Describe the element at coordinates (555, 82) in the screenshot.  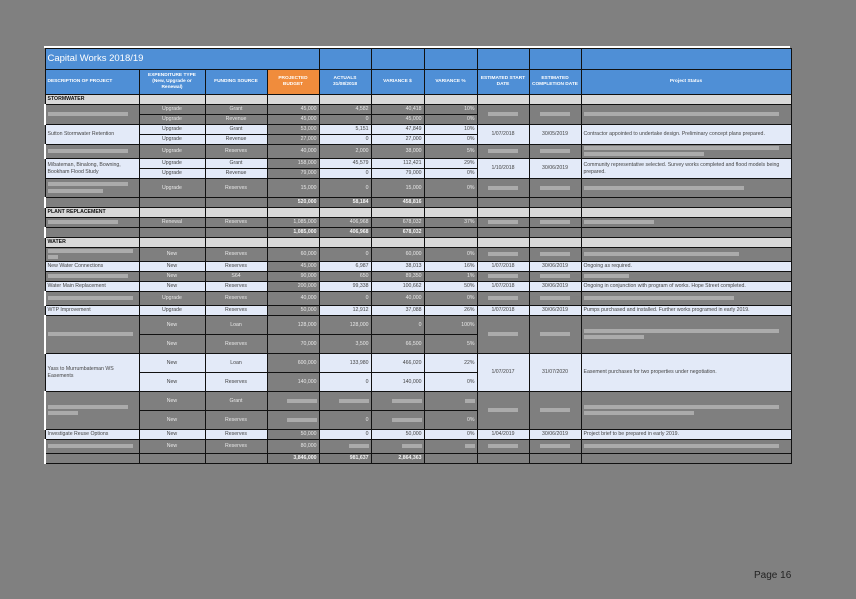
I see `col-completion-date: ESTIMATED COMPLETION DATE` at that location.